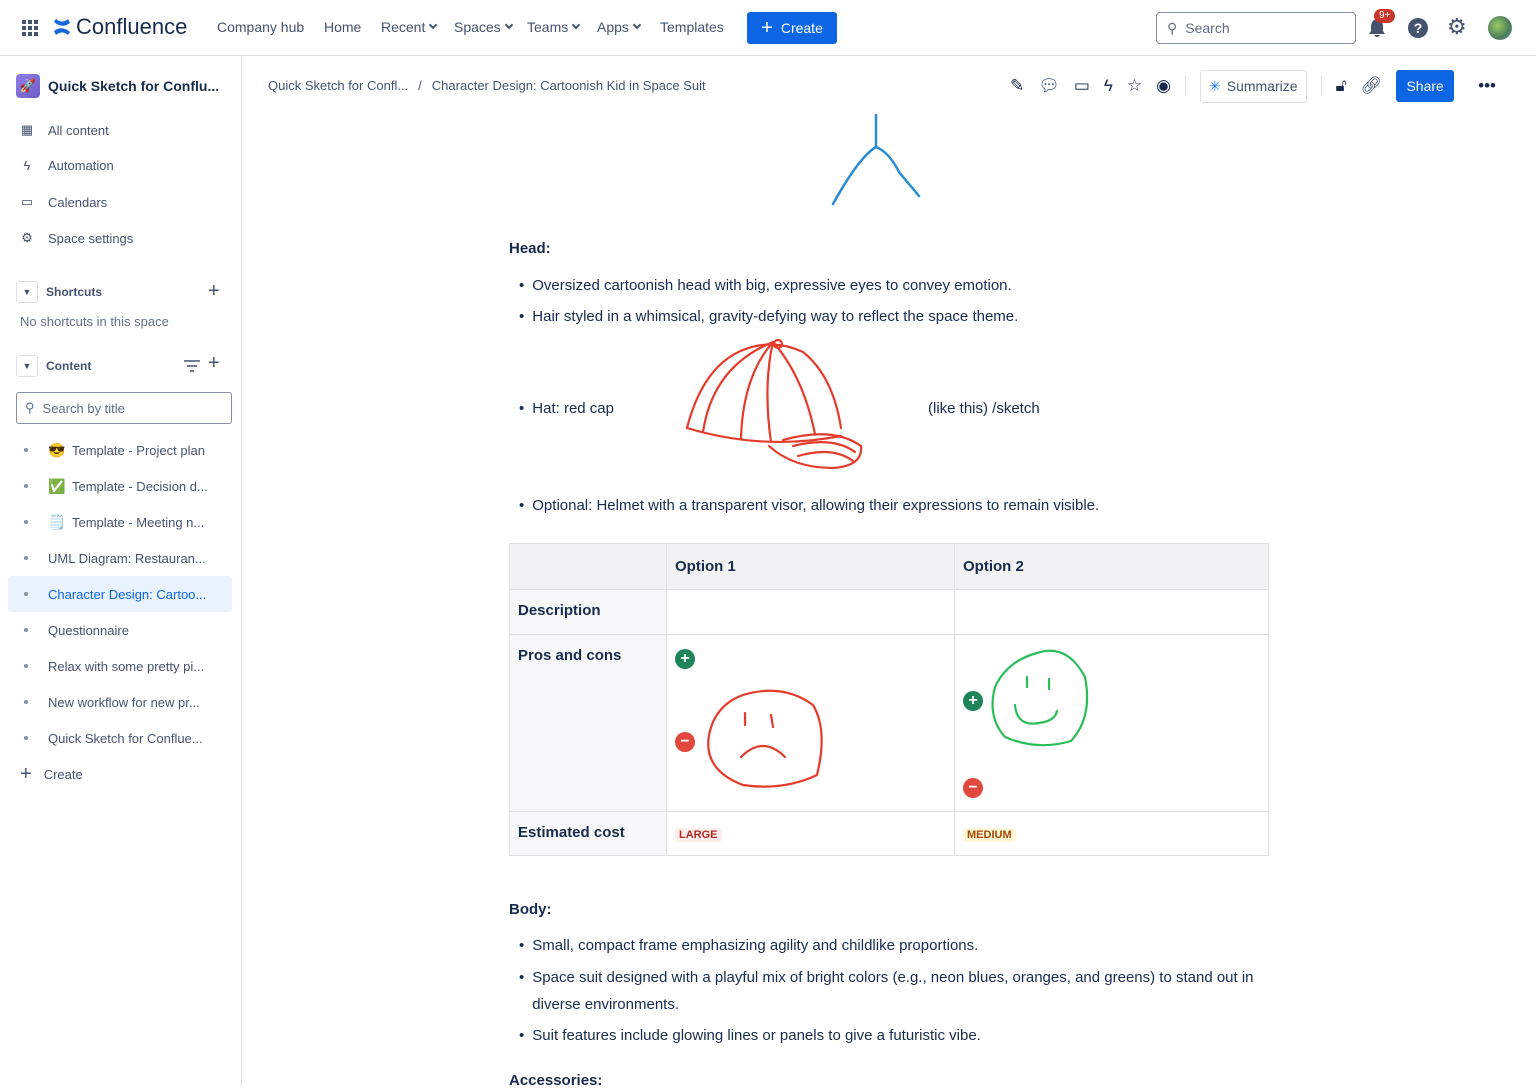 This screenshot has width=1536, height=1089. Describe the element at coordinates (1207, 28) in the screenshot. I see `search-placeholder: Search` at that location.